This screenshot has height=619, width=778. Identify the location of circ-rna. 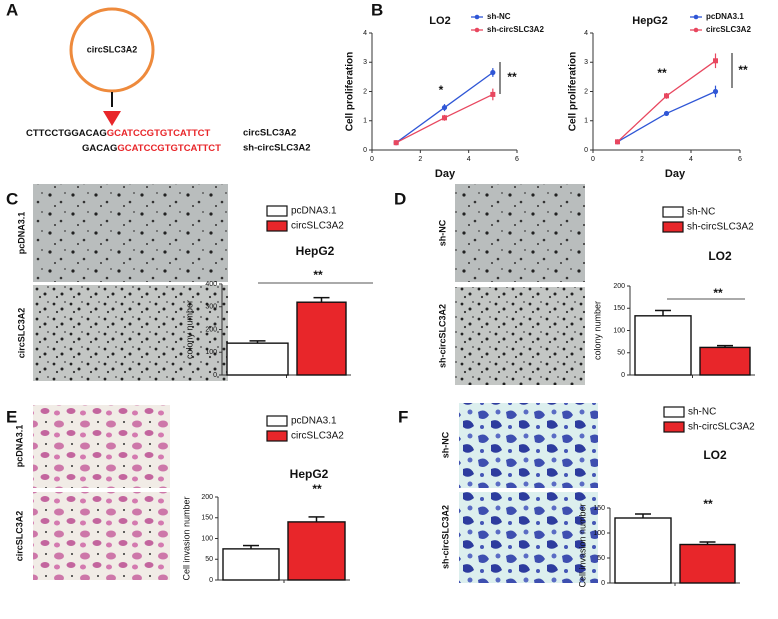
(112, 50).